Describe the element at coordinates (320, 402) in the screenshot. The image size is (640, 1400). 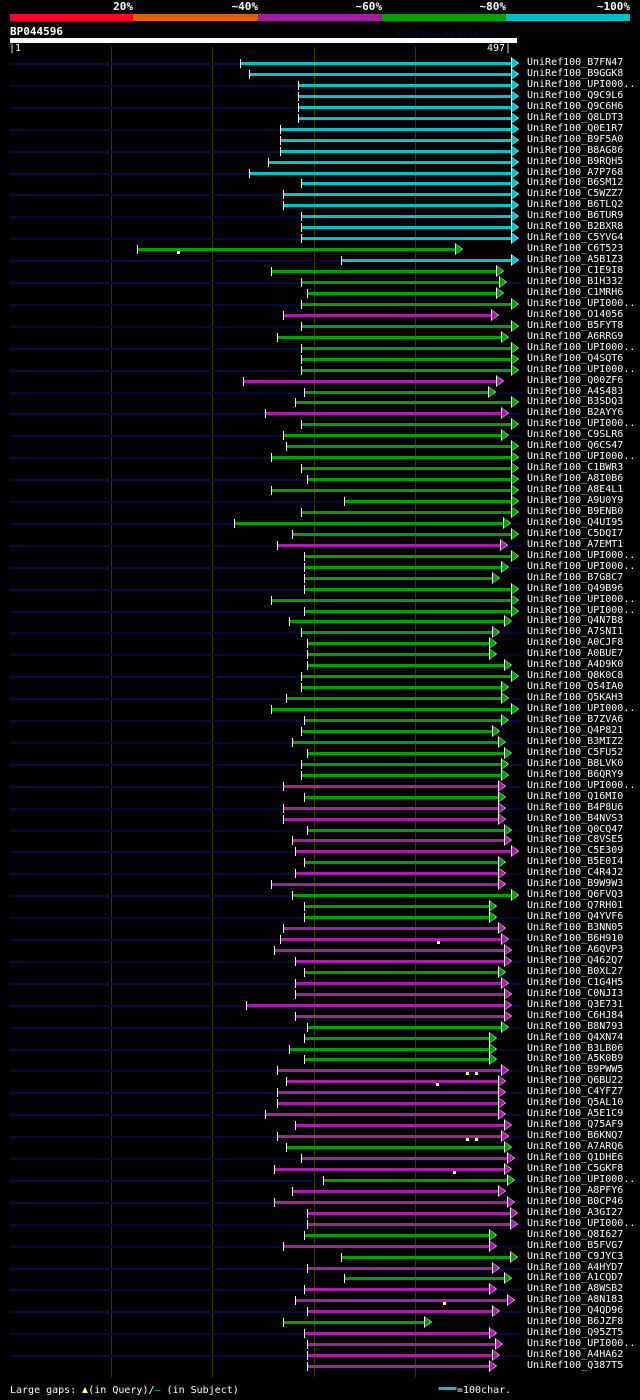
I see `hit-row: UniRef100_B3SDQ3` at that location.